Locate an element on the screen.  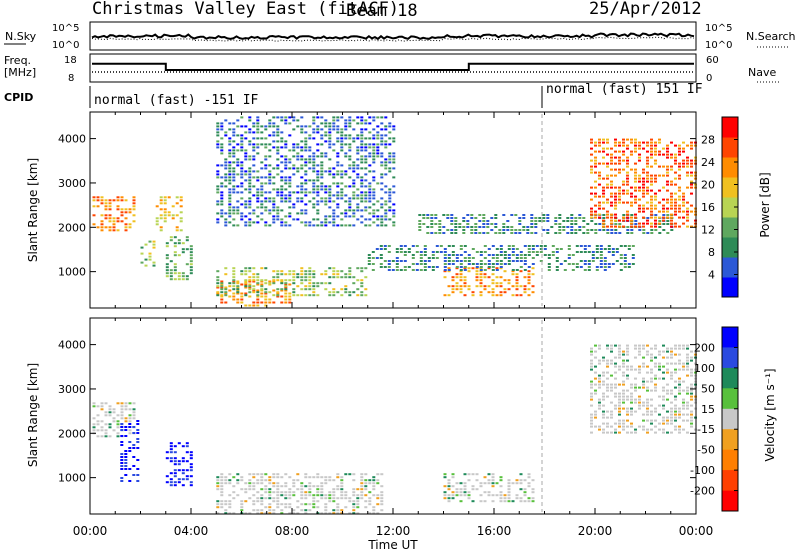
scatter-region is located at coordinates (306, 171).